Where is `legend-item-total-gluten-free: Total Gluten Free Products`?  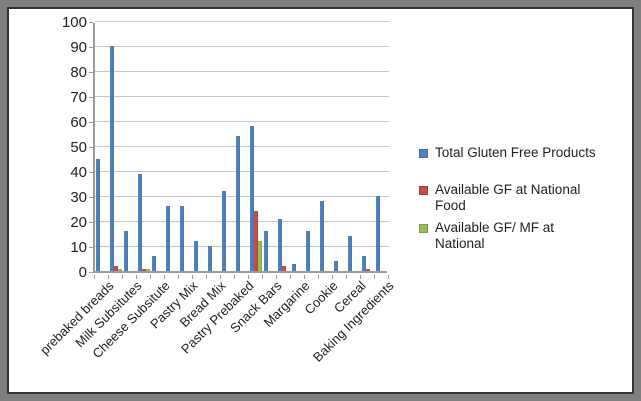
legend-item-total-gluten-free: Total Gluten Free Products is located at coordinates (524, 153).